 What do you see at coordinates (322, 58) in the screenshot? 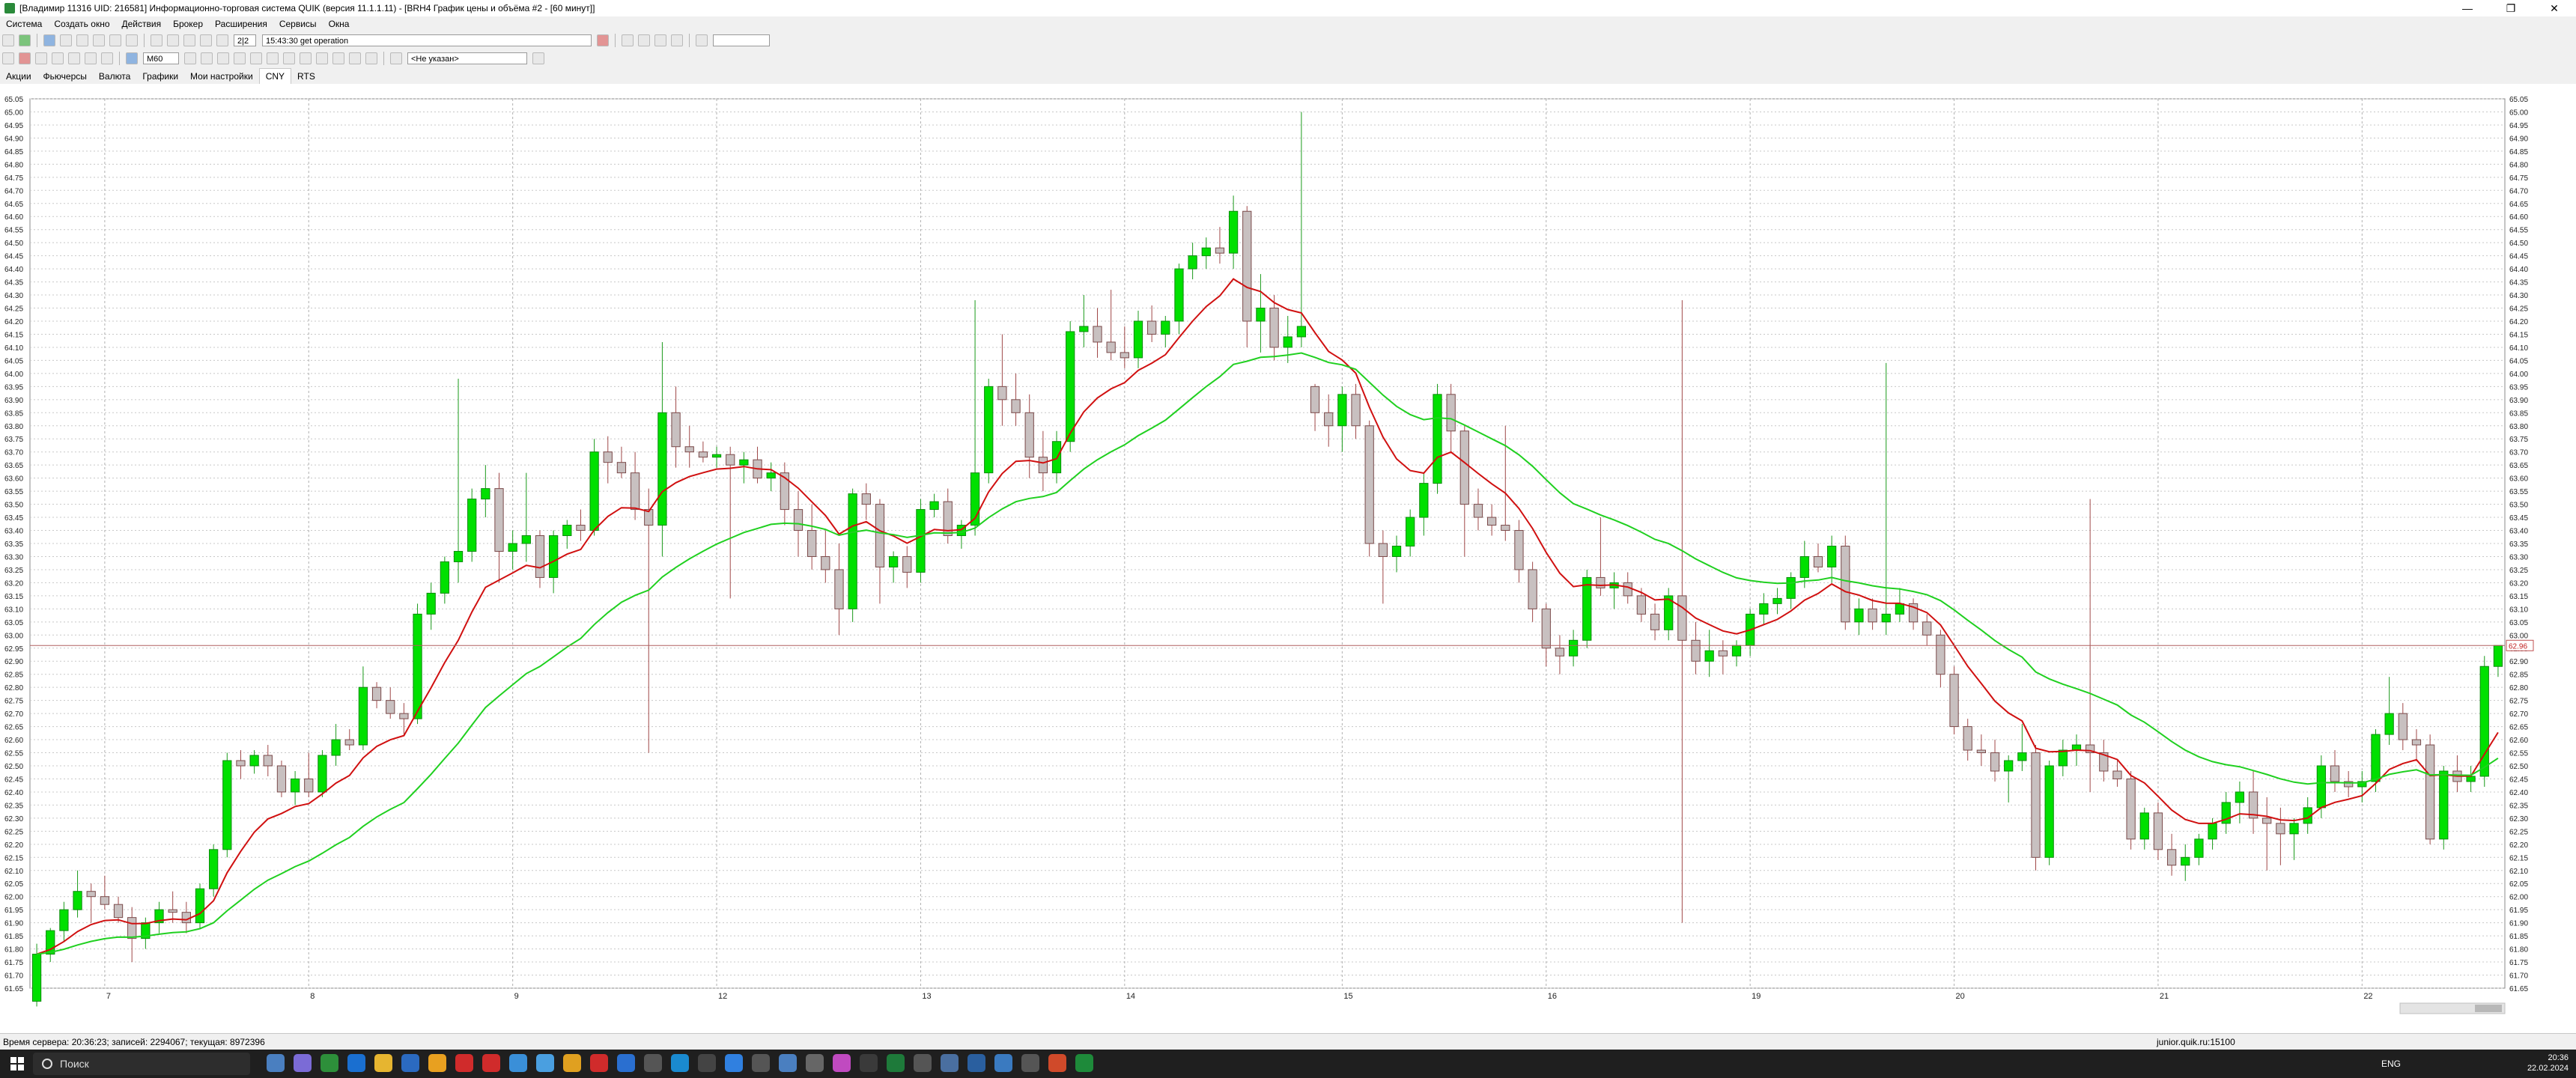
I see `trend-line-icon` at bounding box center [322, 58].